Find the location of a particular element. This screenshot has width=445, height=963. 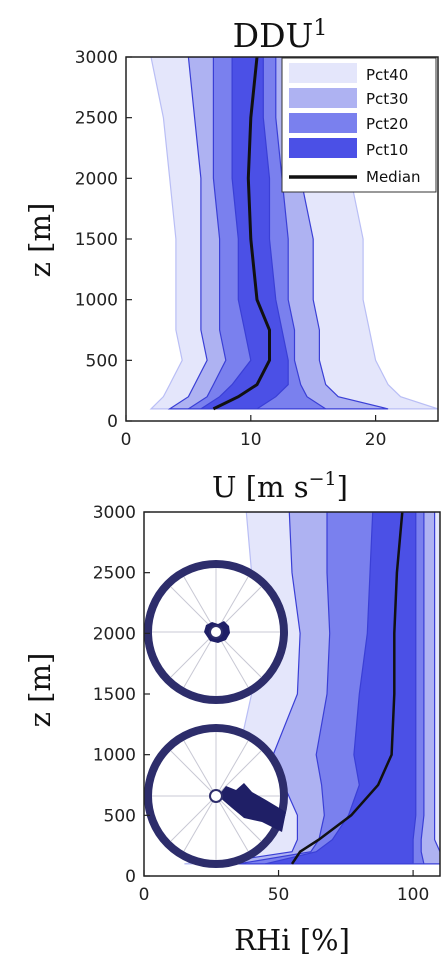

wind-speed-x-tick-label: 20 is located at coordinates (376, 440).